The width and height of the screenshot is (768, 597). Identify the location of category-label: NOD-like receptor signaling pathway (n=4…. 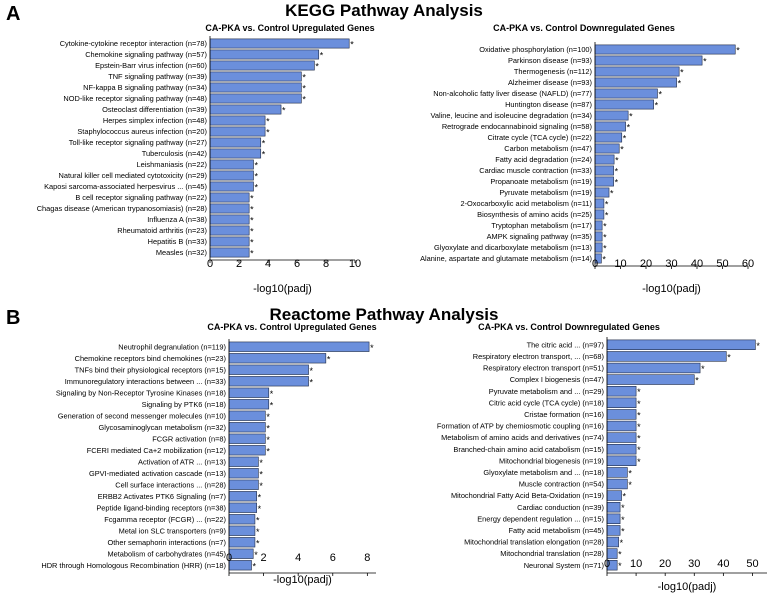
(135, 98).